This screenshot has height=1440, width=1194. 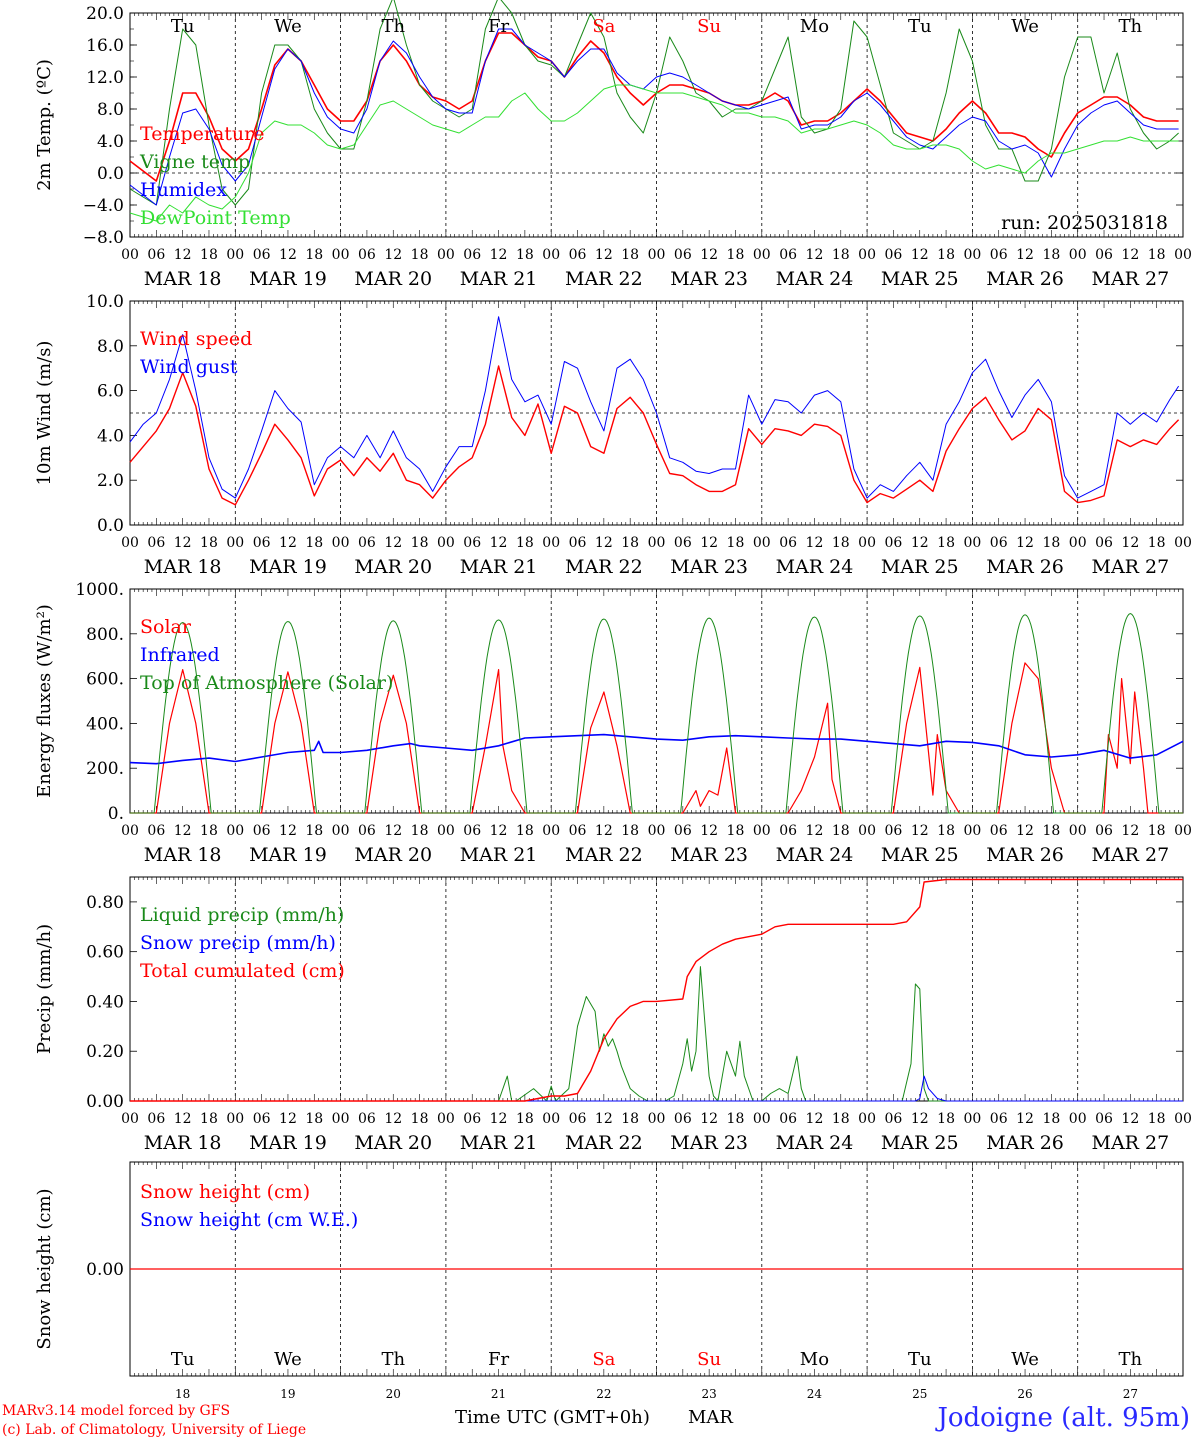 What do you see at coordinates (266, 683) in the screenshot?
I see `legend-entry: Top of Atmosphere (Solar)` at bounding box center [266, 683].